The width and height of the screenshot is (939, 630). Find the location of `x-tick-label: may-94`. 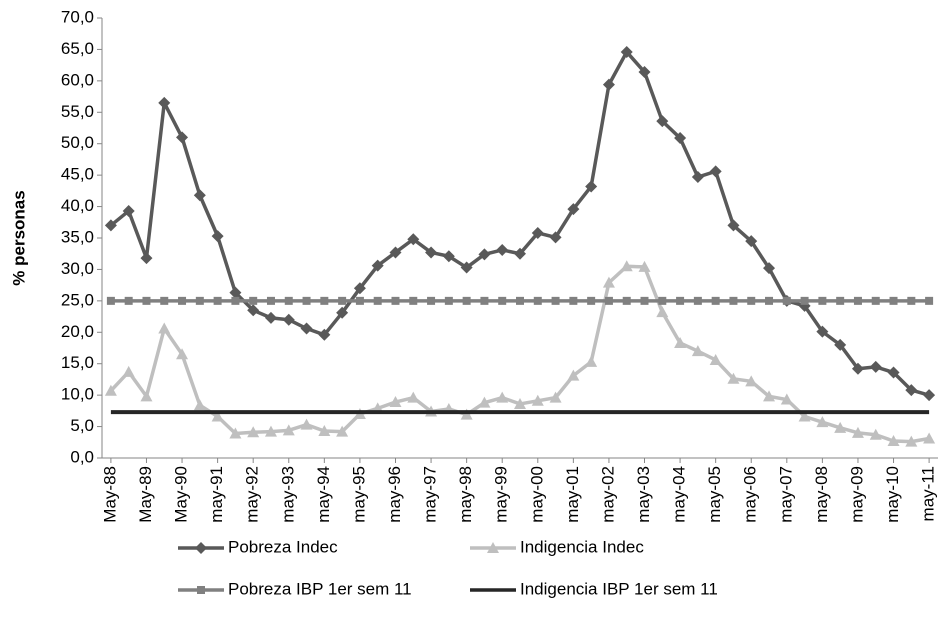

x-tick-label: may-94 is located at coordinates (323, 494).